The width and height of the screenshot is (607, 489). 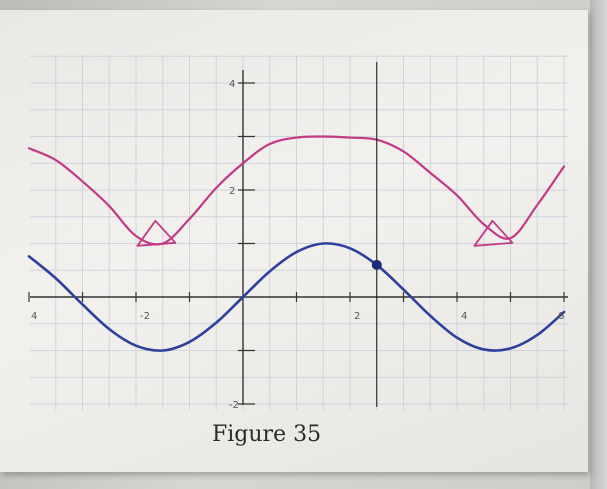 What do you see at coordinates (598, 244) in the screenshot?
I see `side-strip` at bounding box center [598, 244].